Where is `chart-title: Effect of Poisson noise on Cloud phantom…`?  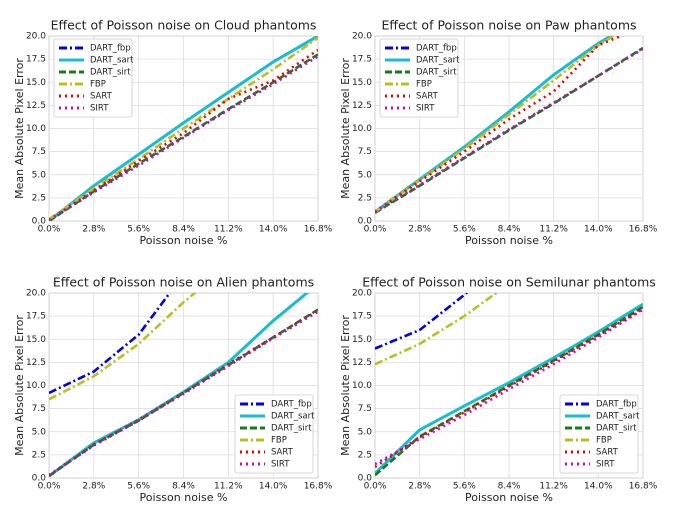 chart-title: Effect of Poisson noise on Cloud phantom… is located at coordinates (184, 25).